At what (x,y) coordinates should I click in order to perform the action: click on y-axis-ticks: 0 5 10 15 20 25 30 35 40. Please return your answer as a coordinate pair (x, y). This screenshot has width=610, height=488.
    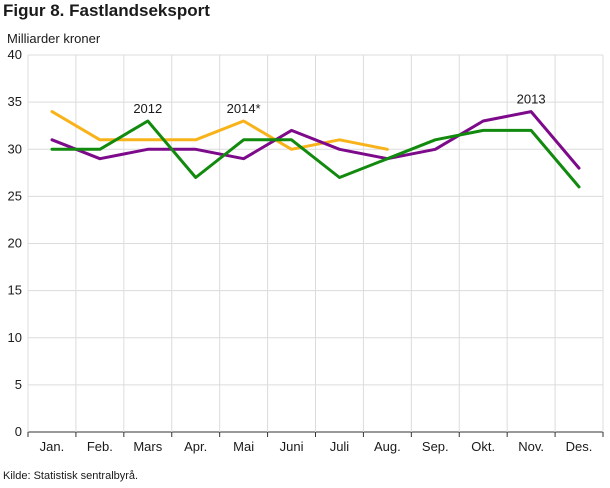
    Looking at the image, I should click on (15, 243).